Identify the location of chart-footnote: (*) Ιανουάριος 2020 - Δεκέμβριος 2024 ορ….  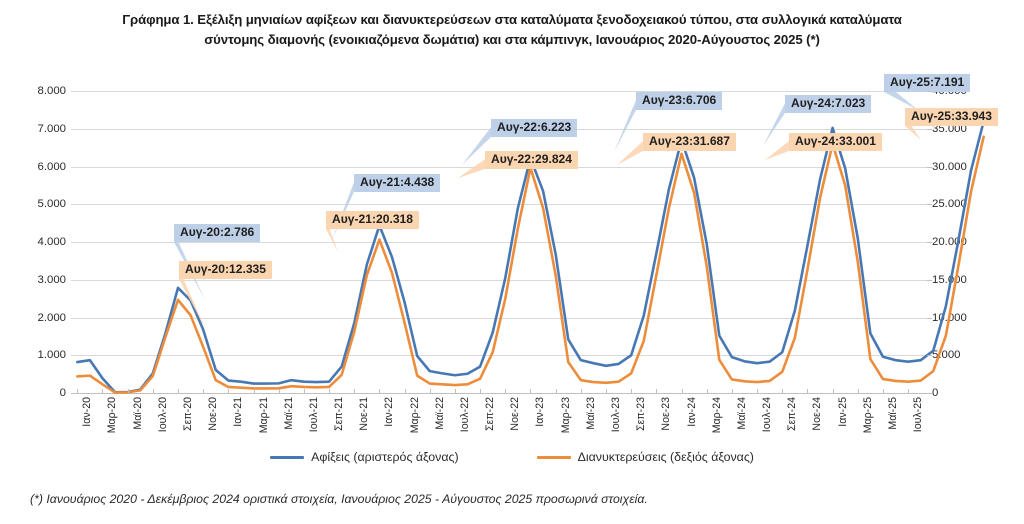
(339, 499).